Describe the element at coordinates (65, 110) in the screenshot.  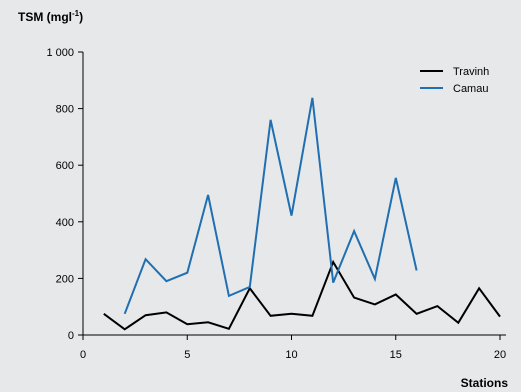
I see `y-tick-label: 800` at that location.